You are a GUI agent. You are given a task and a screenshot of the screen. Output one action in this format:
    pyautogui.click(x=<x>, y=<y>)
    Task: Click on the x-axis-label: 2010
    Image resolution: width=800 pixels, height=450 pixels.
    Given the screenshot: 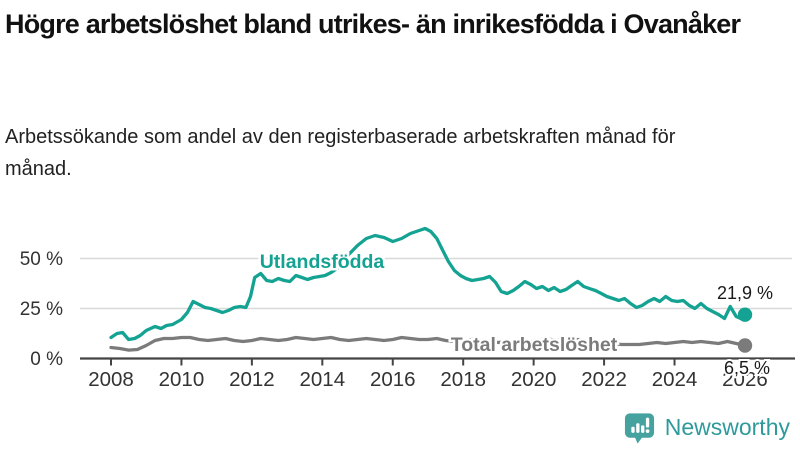 What is the action you would take?
    pyautogui.click(x=182, y=379)
    